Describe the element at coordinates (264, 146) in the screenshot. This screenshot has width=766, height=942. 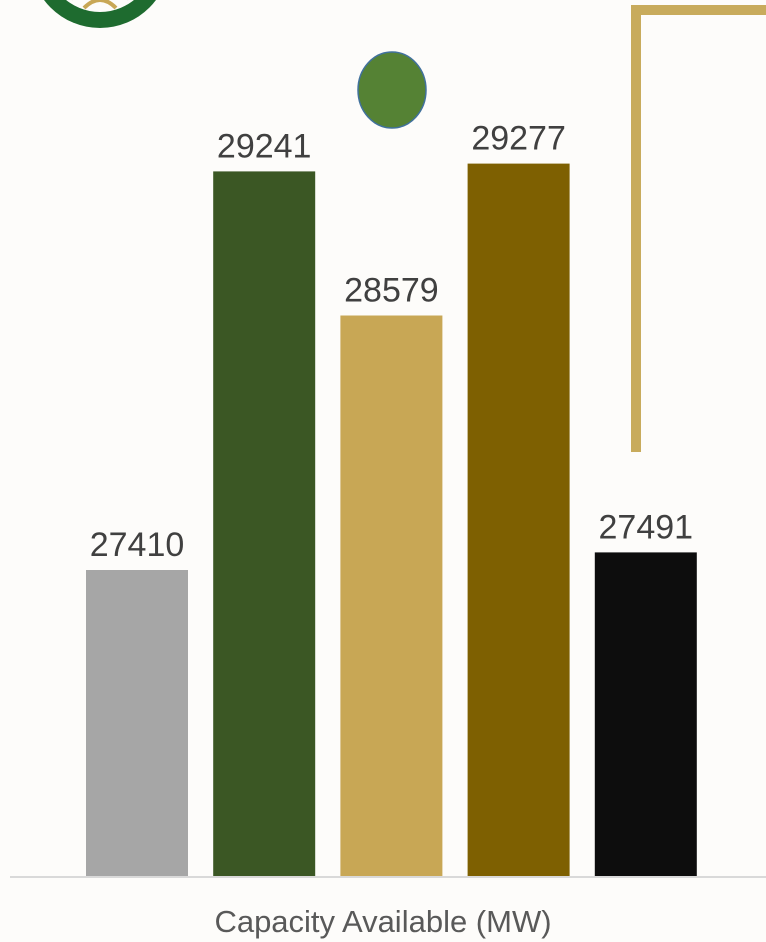
I see `data-label-2: 29241` at that location.